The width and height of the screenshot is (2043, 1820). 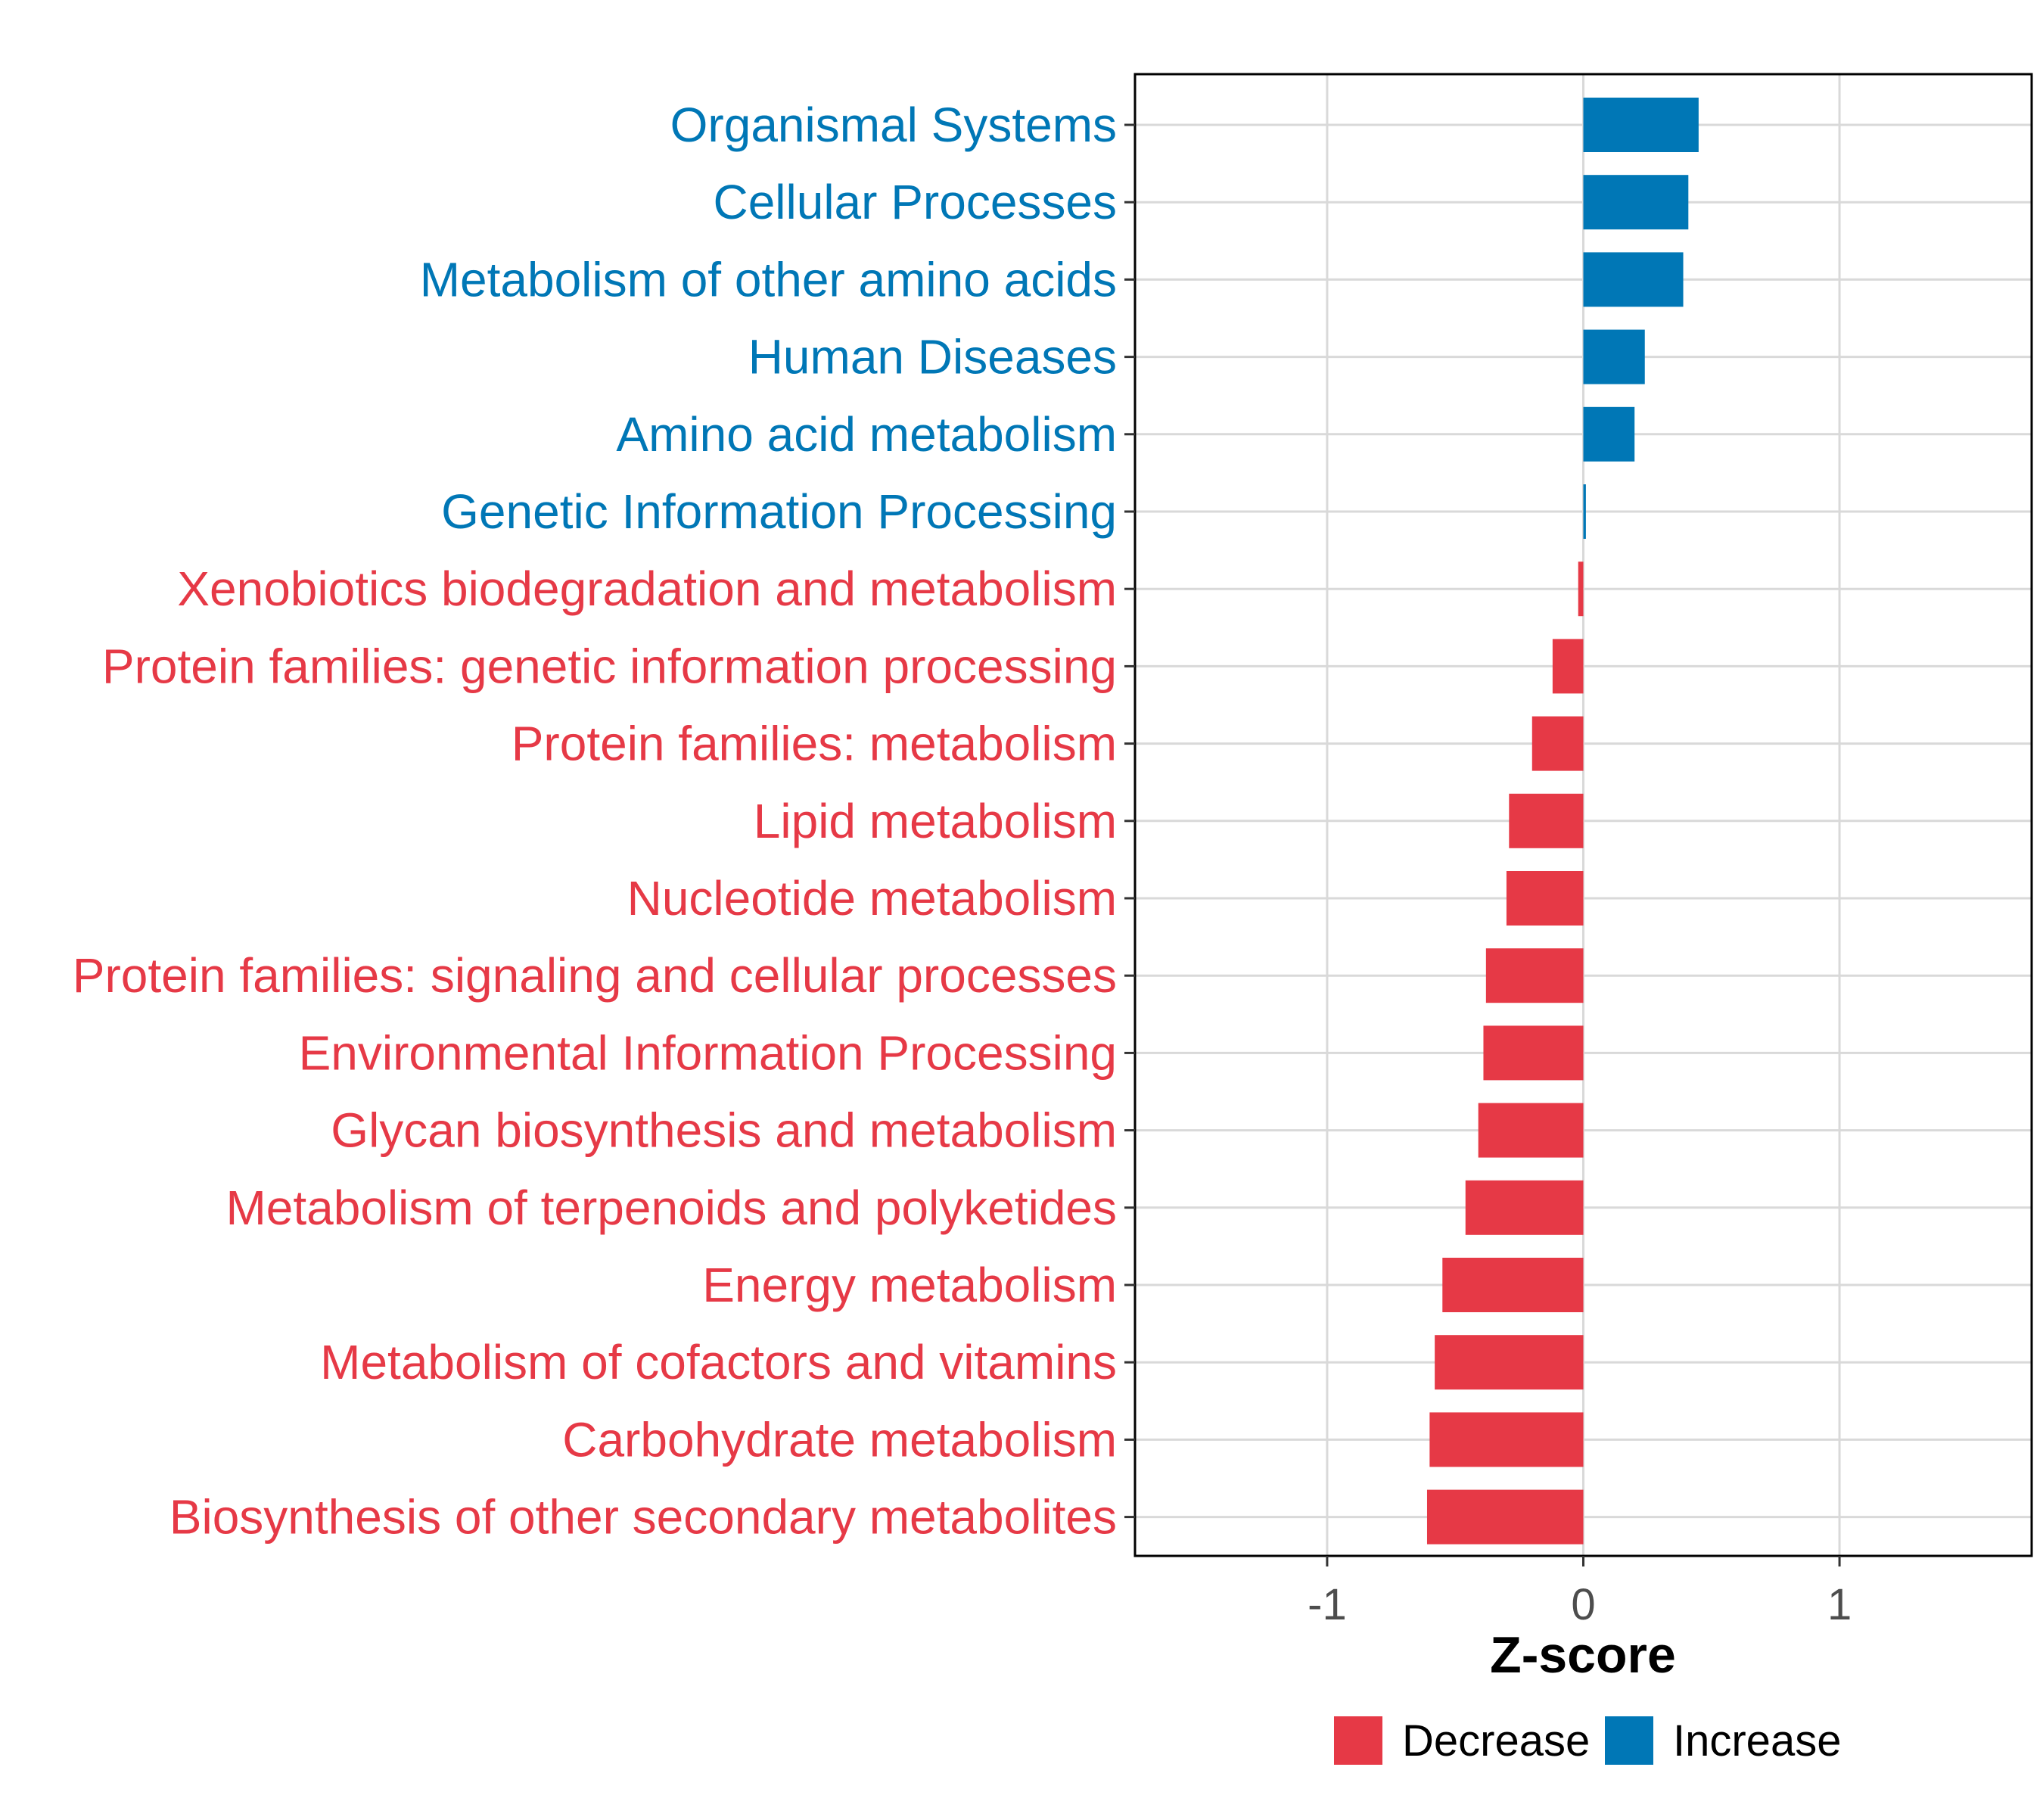 I want to click on category-label: Glycan biosynthesis and metabolism, so click(x=724, y=1130).